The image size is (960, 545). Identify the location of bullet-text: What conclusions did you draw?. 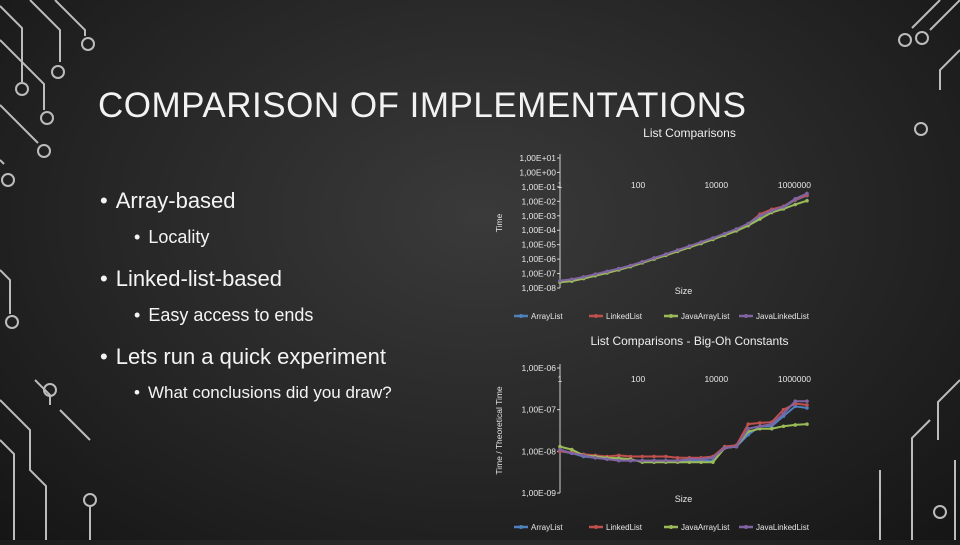
(269, 392).